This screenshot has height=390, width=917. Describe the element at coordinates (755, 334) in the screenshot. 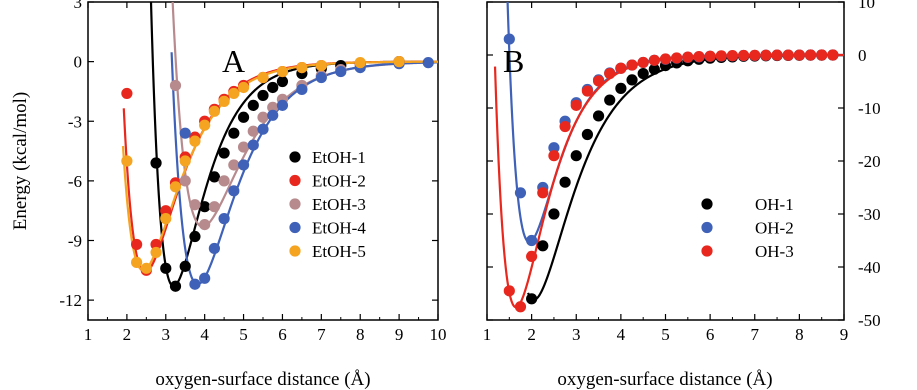

I see `x-tick-label: 7` at that location.